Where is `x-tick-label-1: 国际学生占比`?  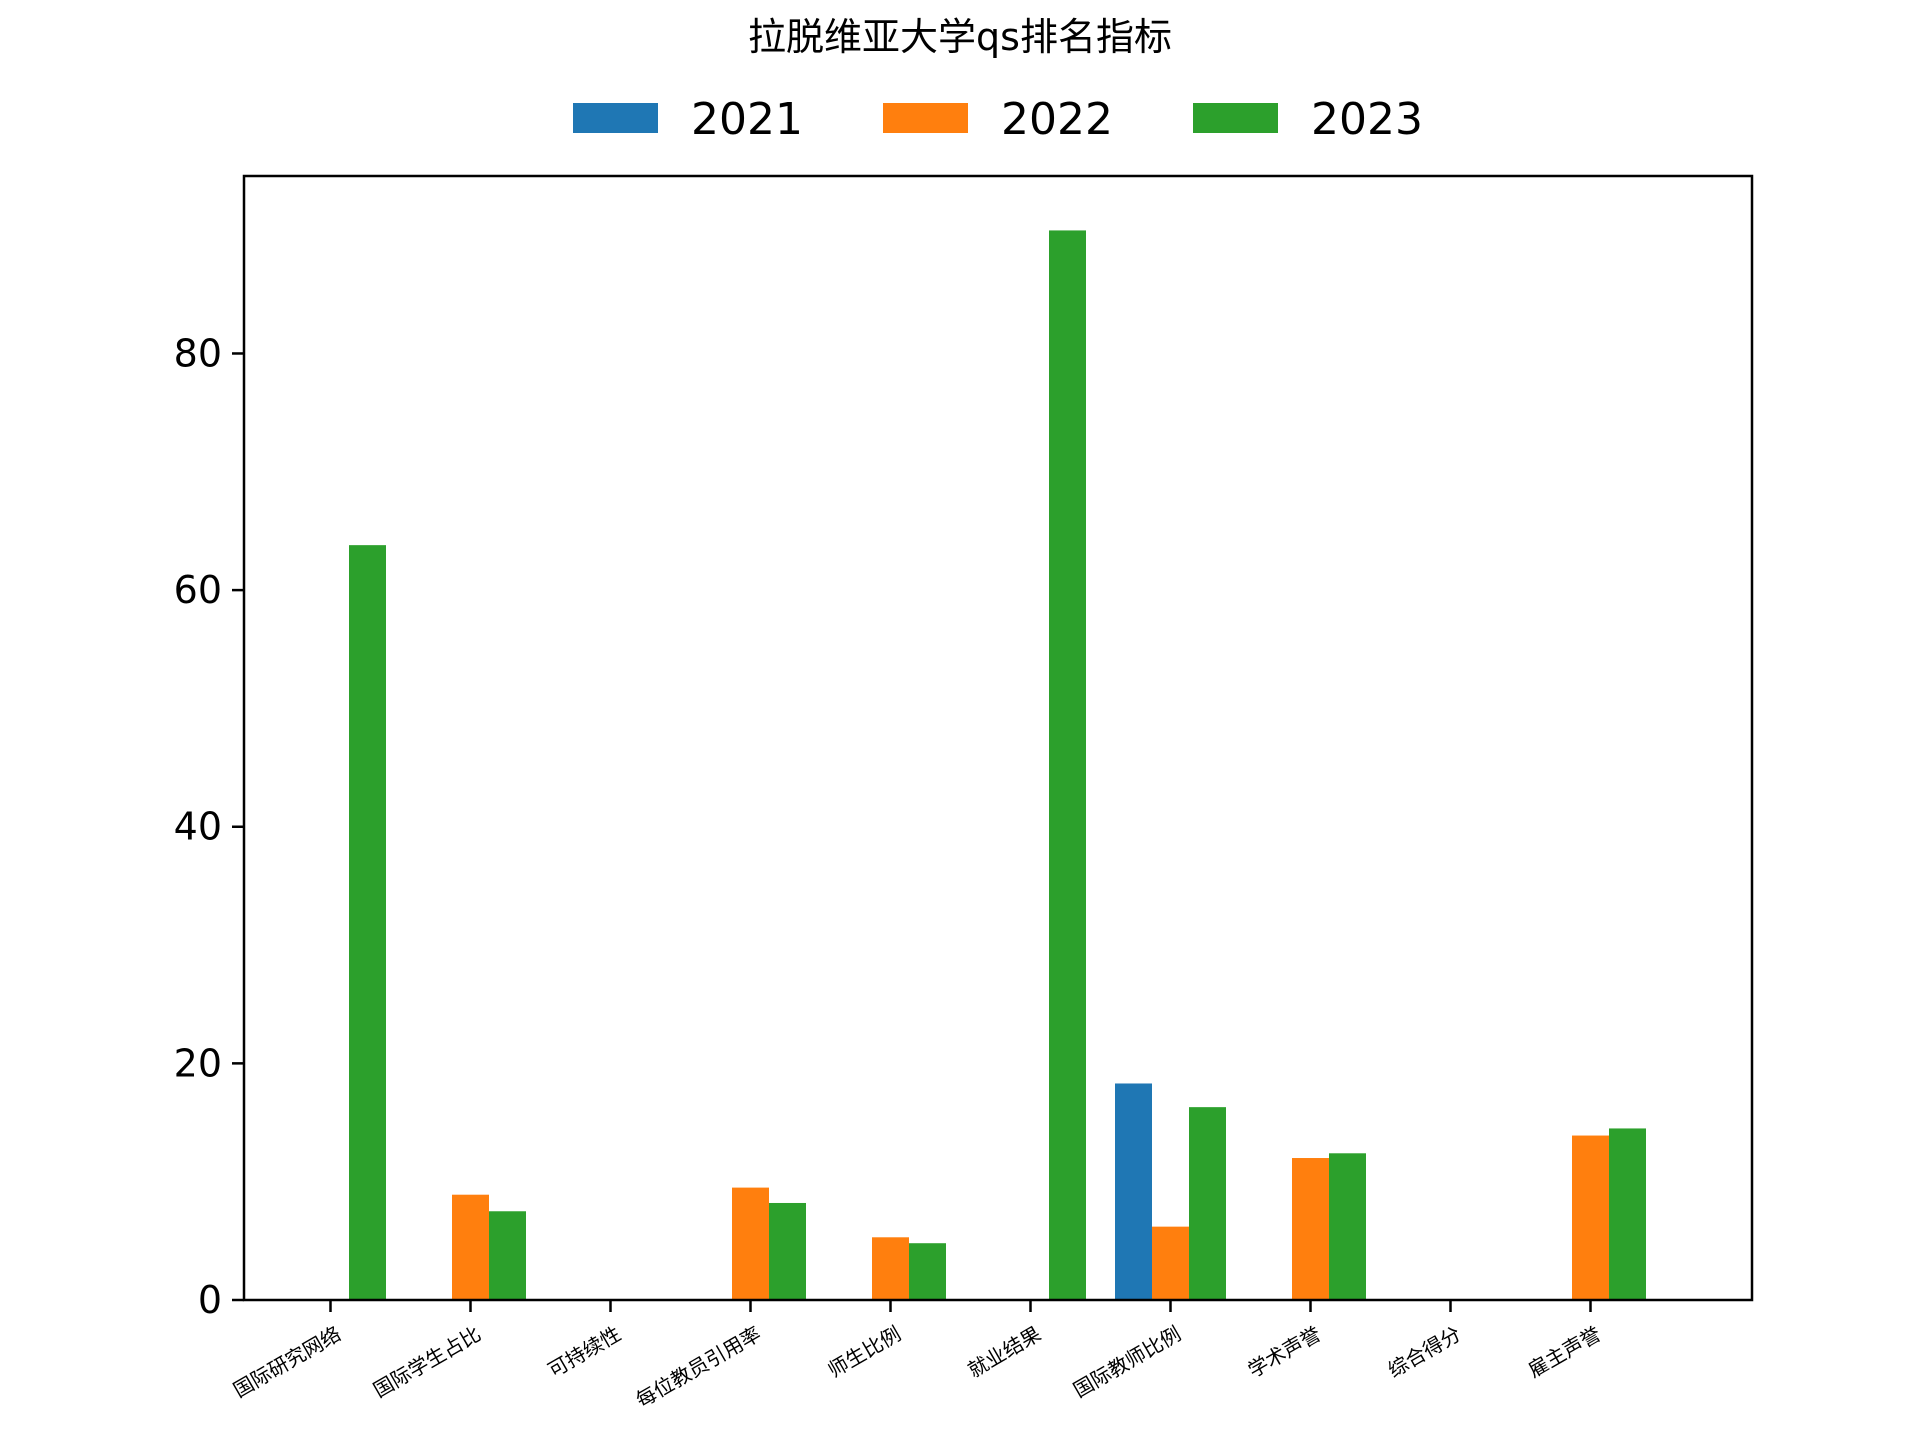 x-tick-label-1: 国际学生占比 is located at coordinates (427, 1362).